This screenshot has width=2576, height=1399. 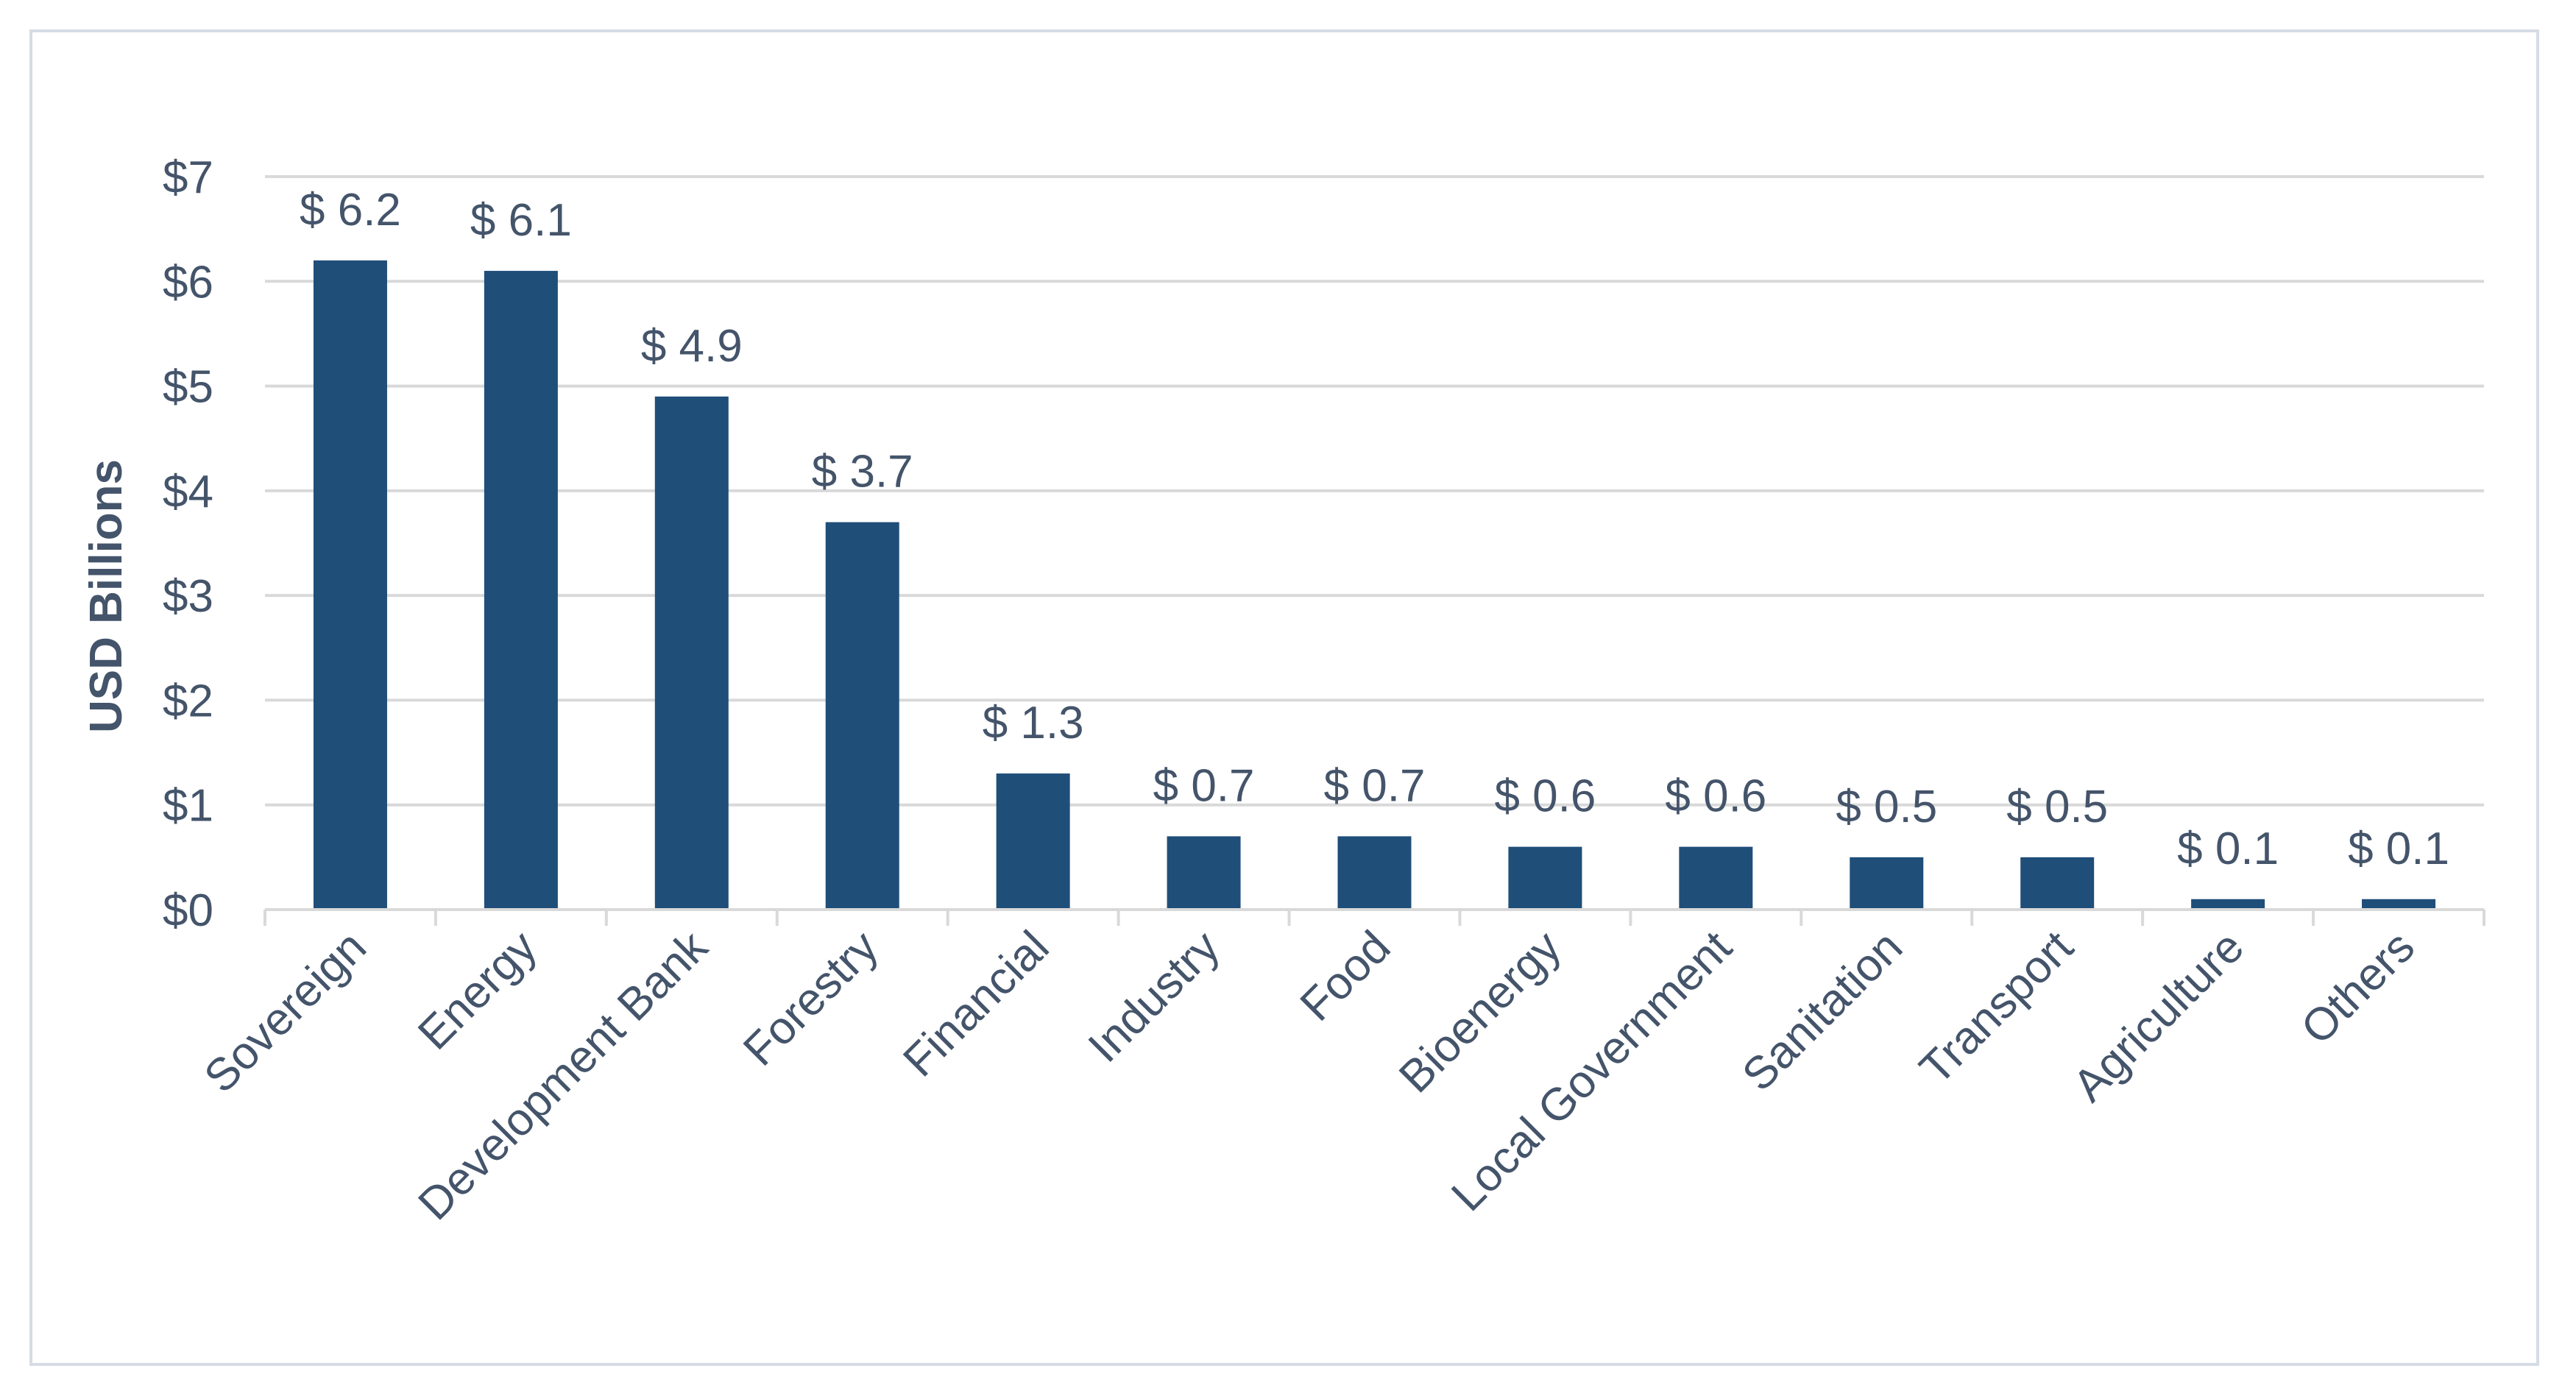 I want to click on category-label: Bioenergy, so click(x=1480, y=1011).